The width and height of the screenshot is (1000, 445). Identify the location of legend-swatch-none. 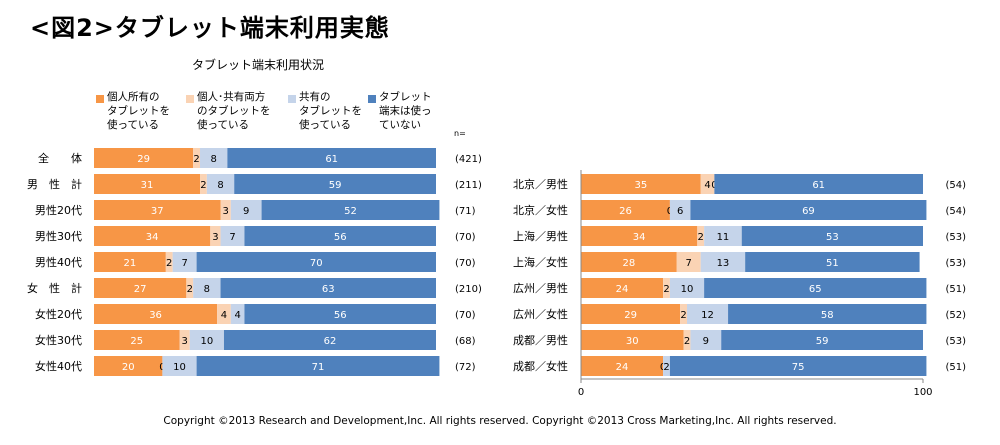
(372, 99).